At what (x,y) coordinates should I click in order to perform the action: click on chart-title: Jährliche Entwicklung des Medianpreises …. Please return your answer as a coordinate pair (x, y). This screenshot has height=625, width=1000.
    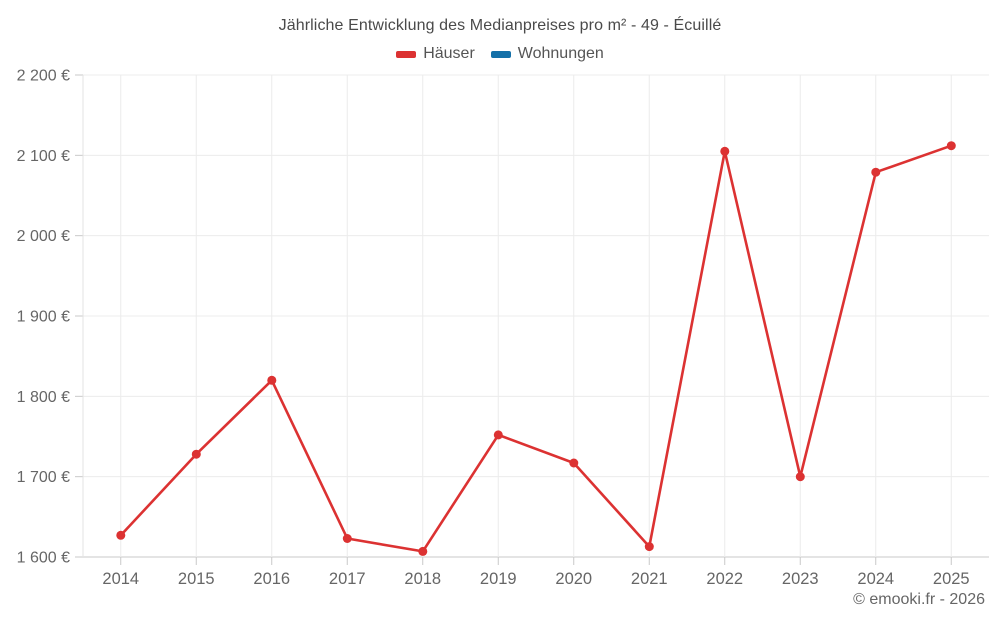
    Looking at the image, I should click on (500, 25).